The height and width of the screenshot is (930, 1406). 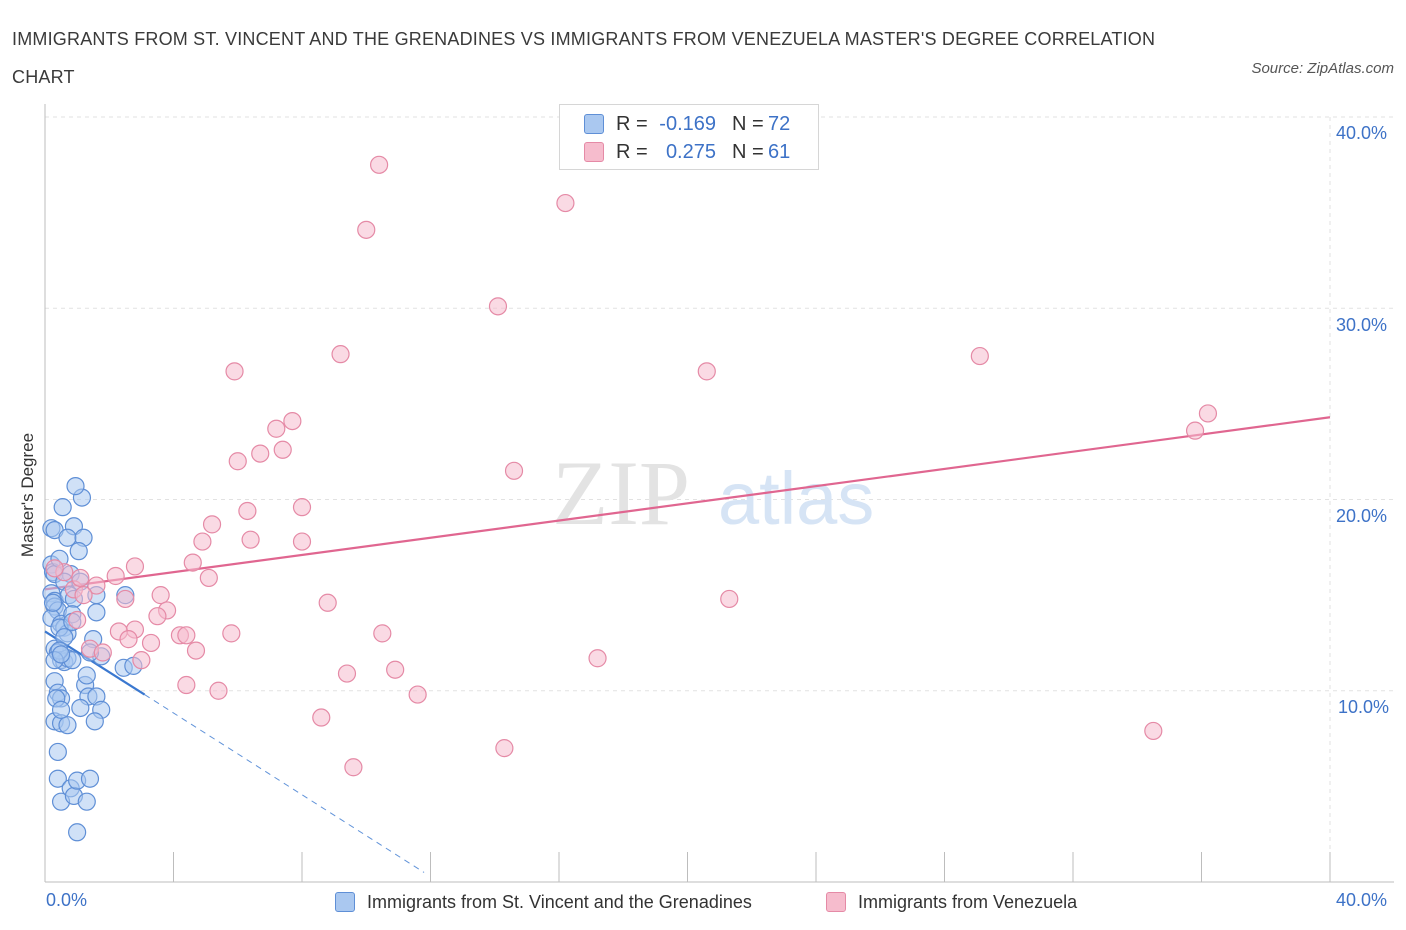 I want to click on legend-r-value-pink: 0.275, so click(x=690, y=151).